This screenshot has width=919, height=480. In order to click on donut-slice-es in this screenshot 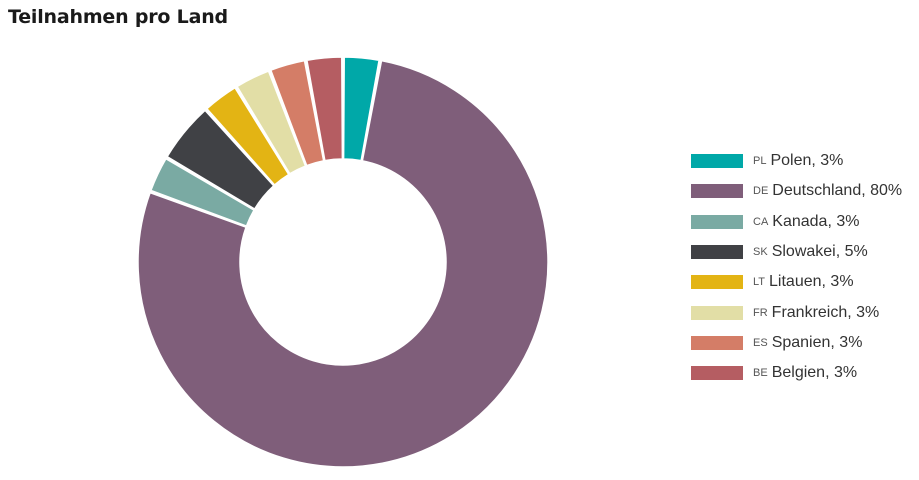, I will do `click(297, 113)`.